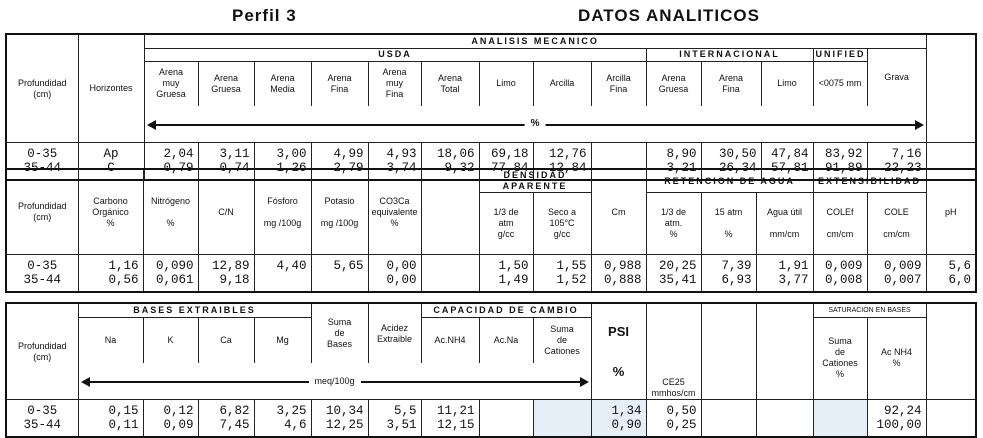 The width and height of the screenshot is (983, 438). What do you see at coordinates (535, 180) in the screenshot?
I see `group-densidad-aparente: DENSIDAD APARENTE` at bounding box center [535, 180].